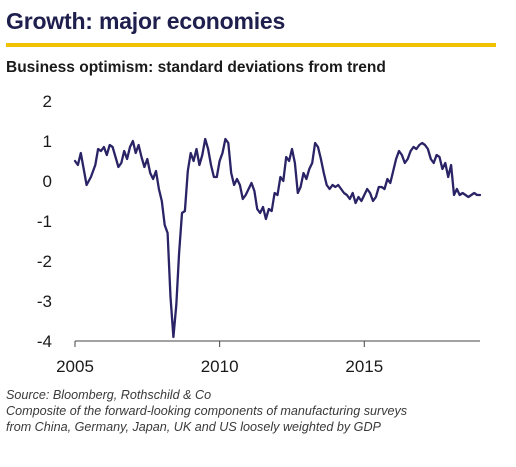  What do you see at coordinates (146, 21) in the screenshot?
I see `chart-title: Growth: major economies` at bounding box center [146, 21].